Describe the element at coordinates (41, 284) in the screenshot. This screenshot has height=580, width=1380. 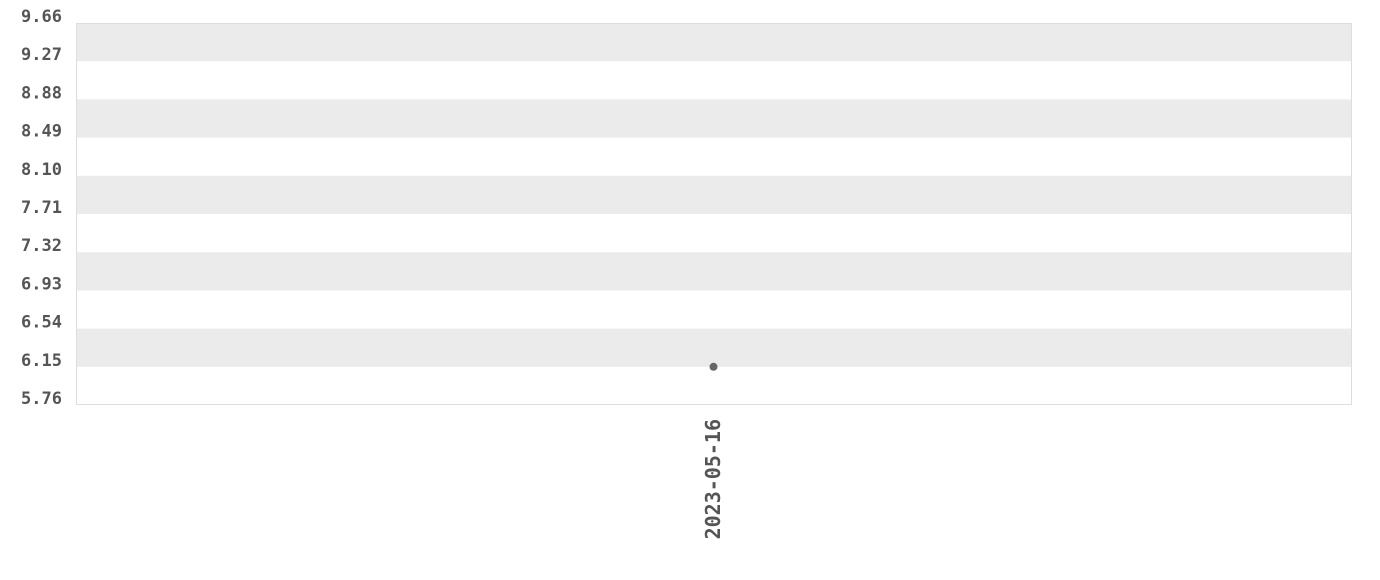
I see `y-tick-label: 6.93` at that location.